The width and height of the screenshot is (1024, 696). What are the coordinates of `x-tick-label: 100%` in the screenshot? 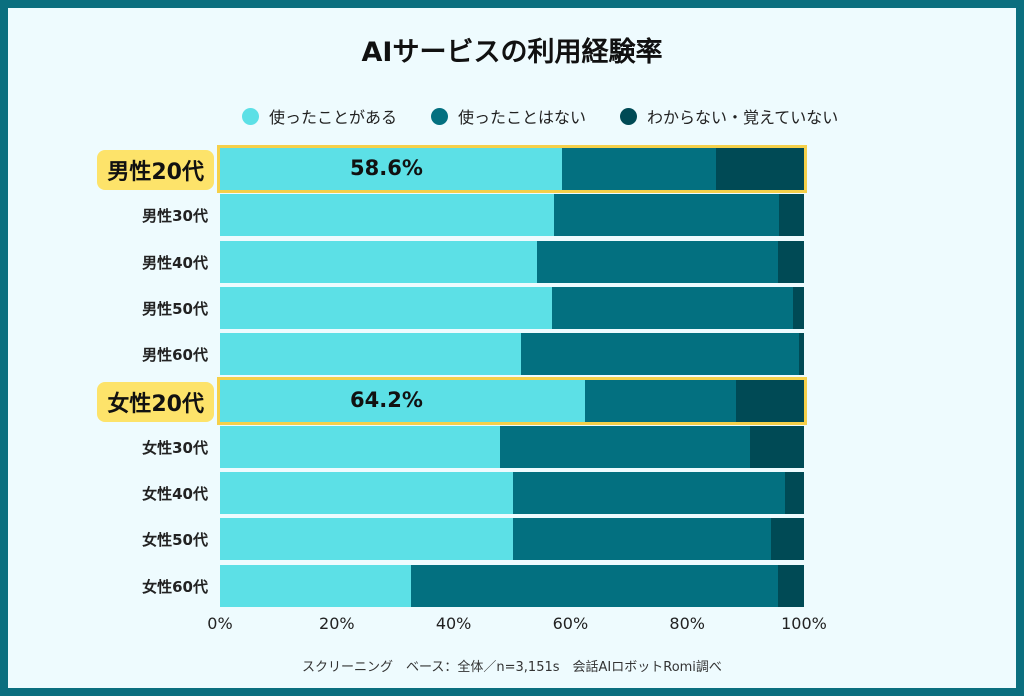 It's located at (804, 623).